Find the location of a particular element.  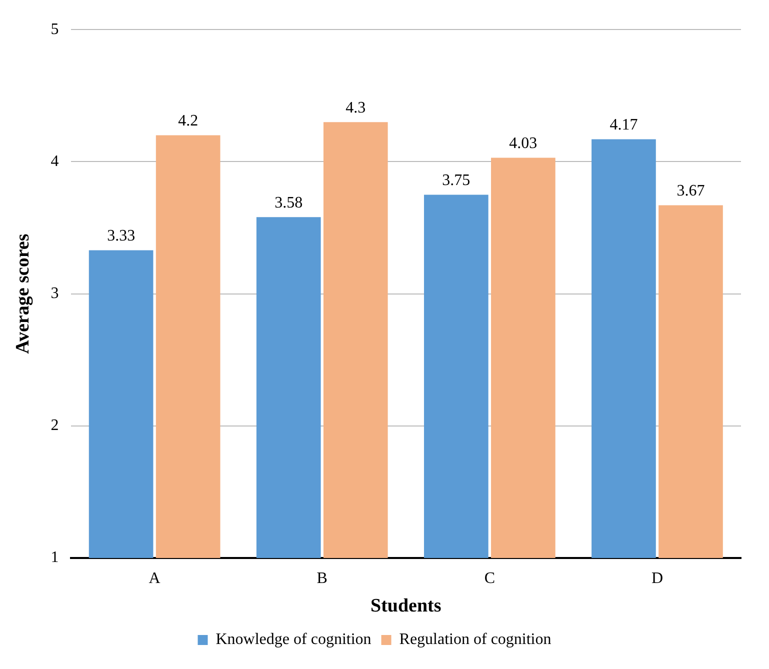

data-label: 3.58 is located at coordinates (288, 203).